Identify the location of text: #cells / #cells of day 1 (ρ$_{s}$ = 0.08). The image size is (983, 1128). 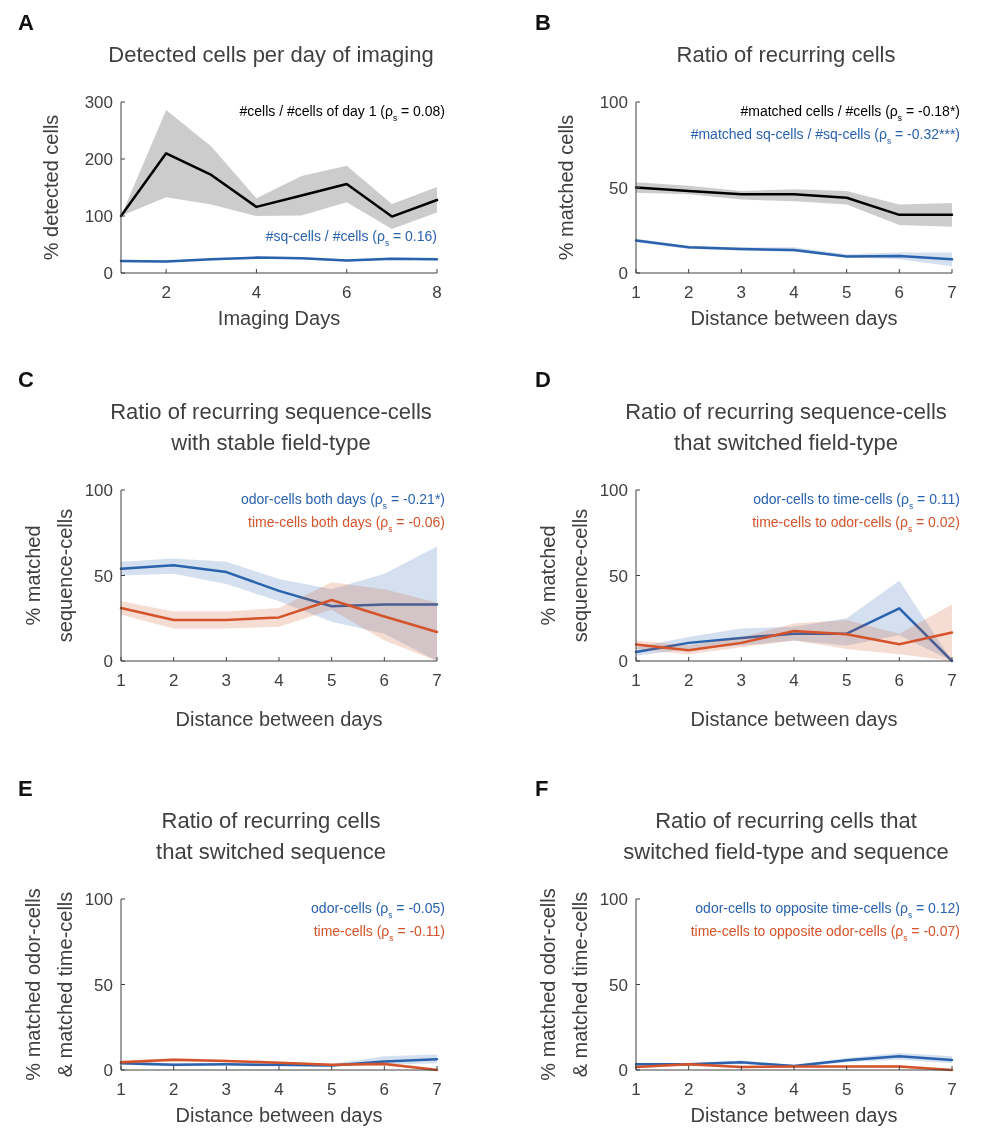
(342, 113).